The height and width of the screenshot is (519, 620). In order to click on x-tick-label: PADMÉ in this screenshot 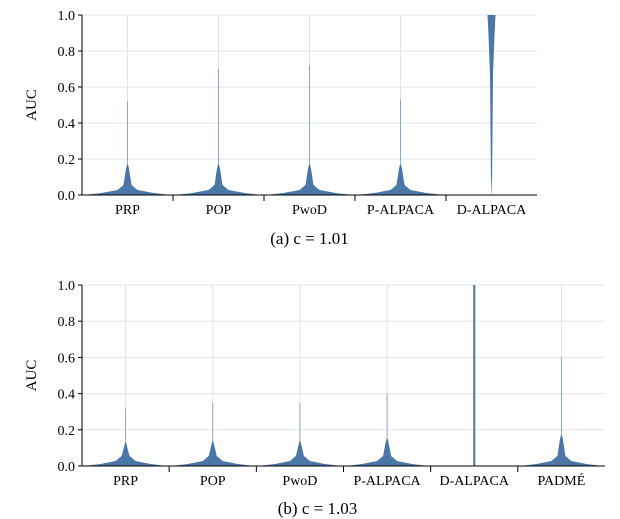, I will do `click(562, 480)`.